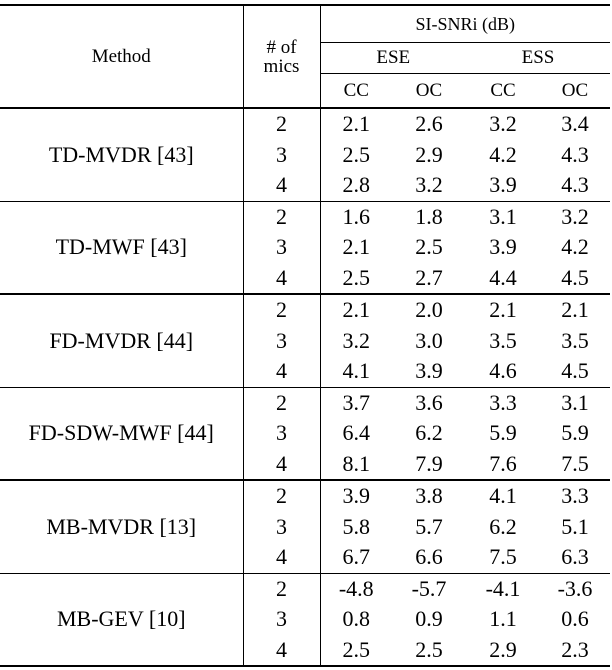 The height and width of the screenshot is (670, 612). Describe the element at coordinates (356, 185) in the screenshot. I see `value-cell: 2.8` at that location.